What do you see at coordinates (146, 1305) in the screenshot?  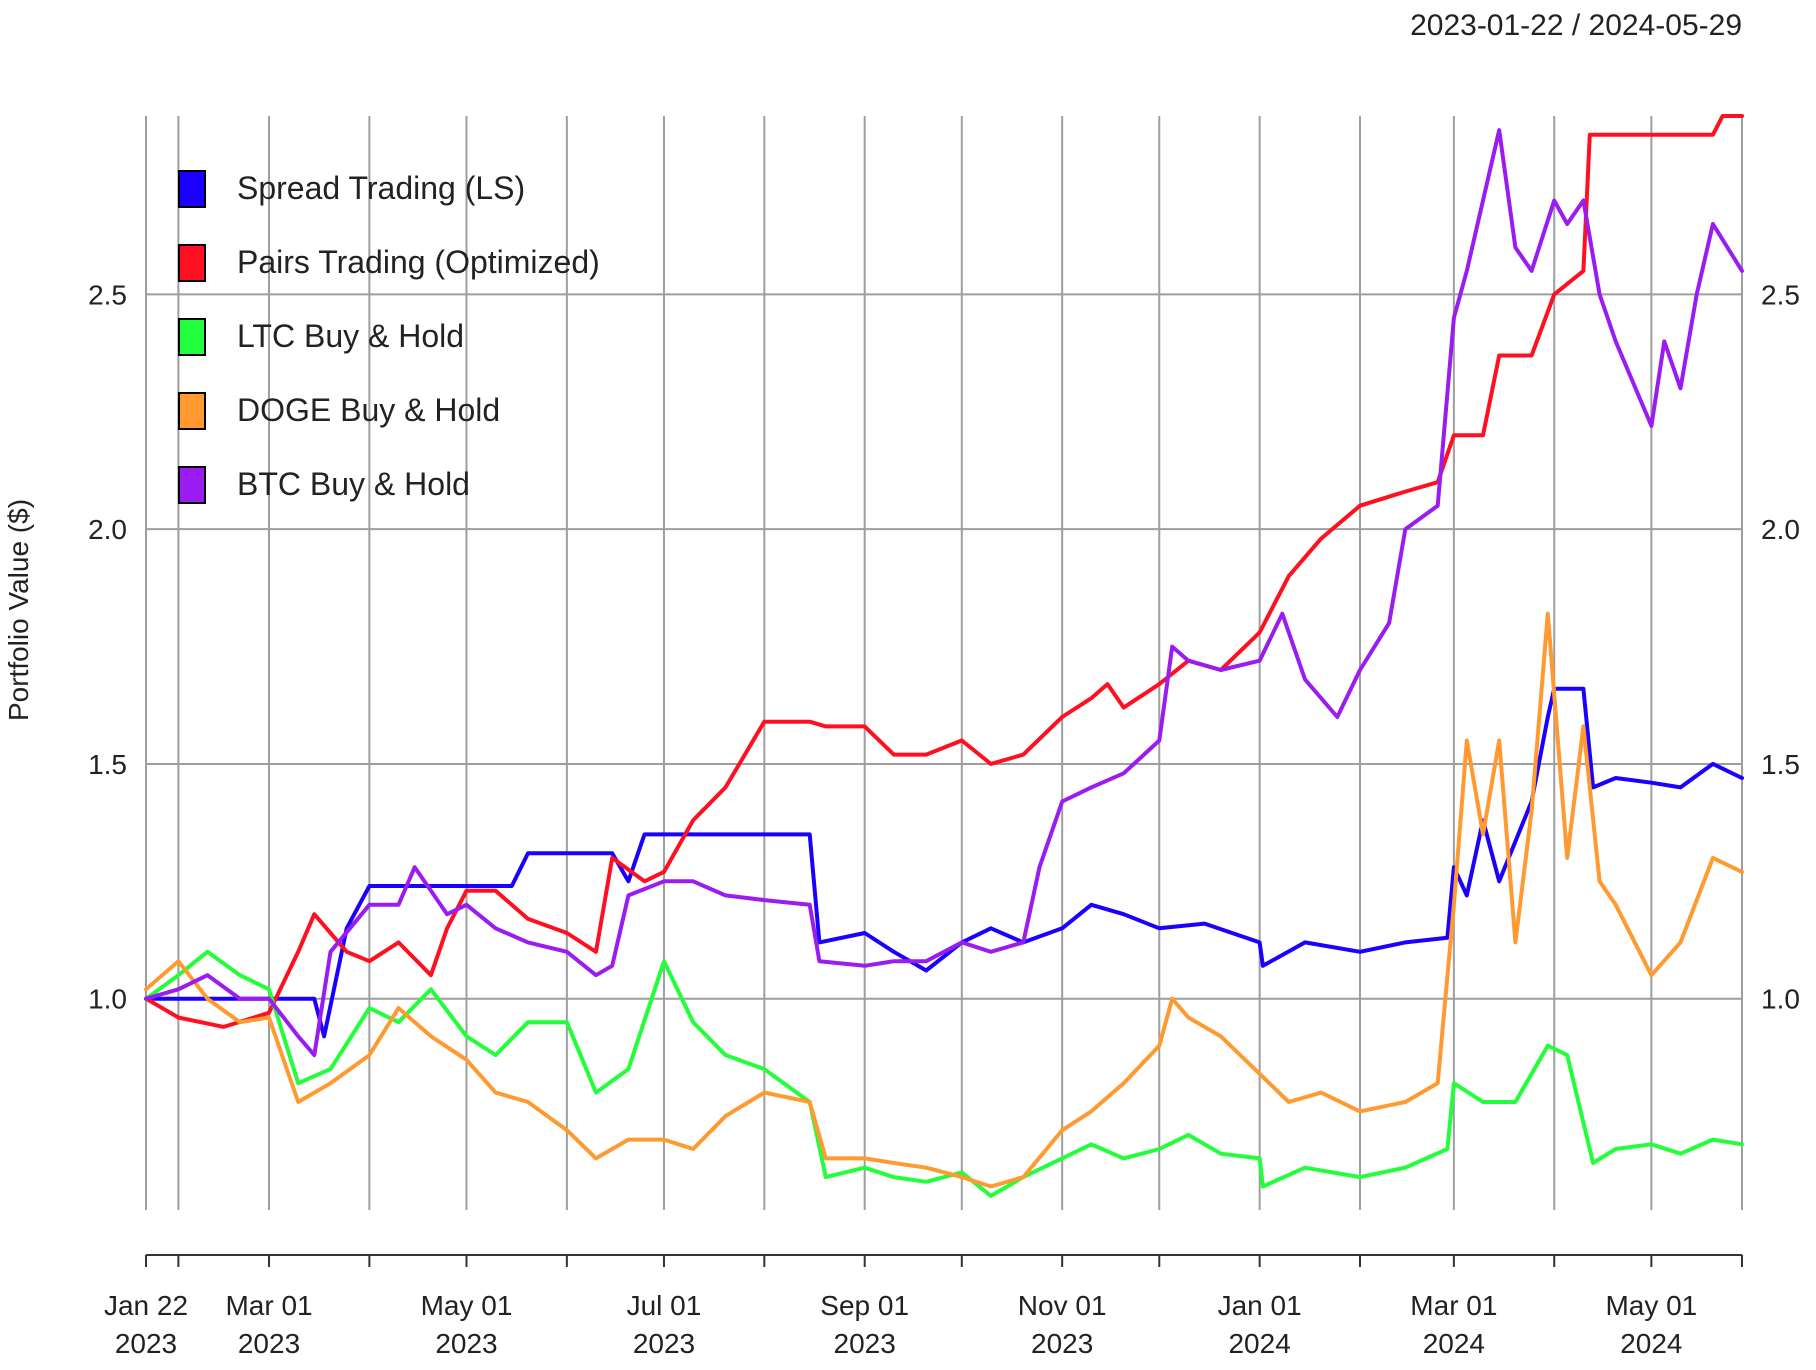 I see `x-tick-label: Jan 22` at bounding box center [146, 1305].